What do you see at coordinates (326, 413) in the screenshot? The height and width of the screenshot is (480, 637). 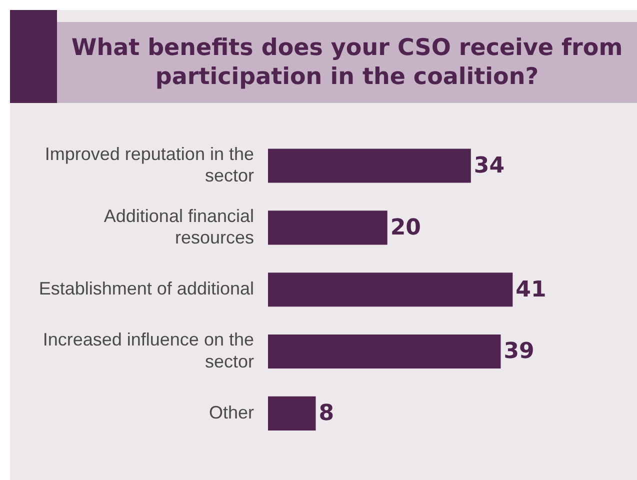 I see `data-label: 8` at bounding box center [326, 413].